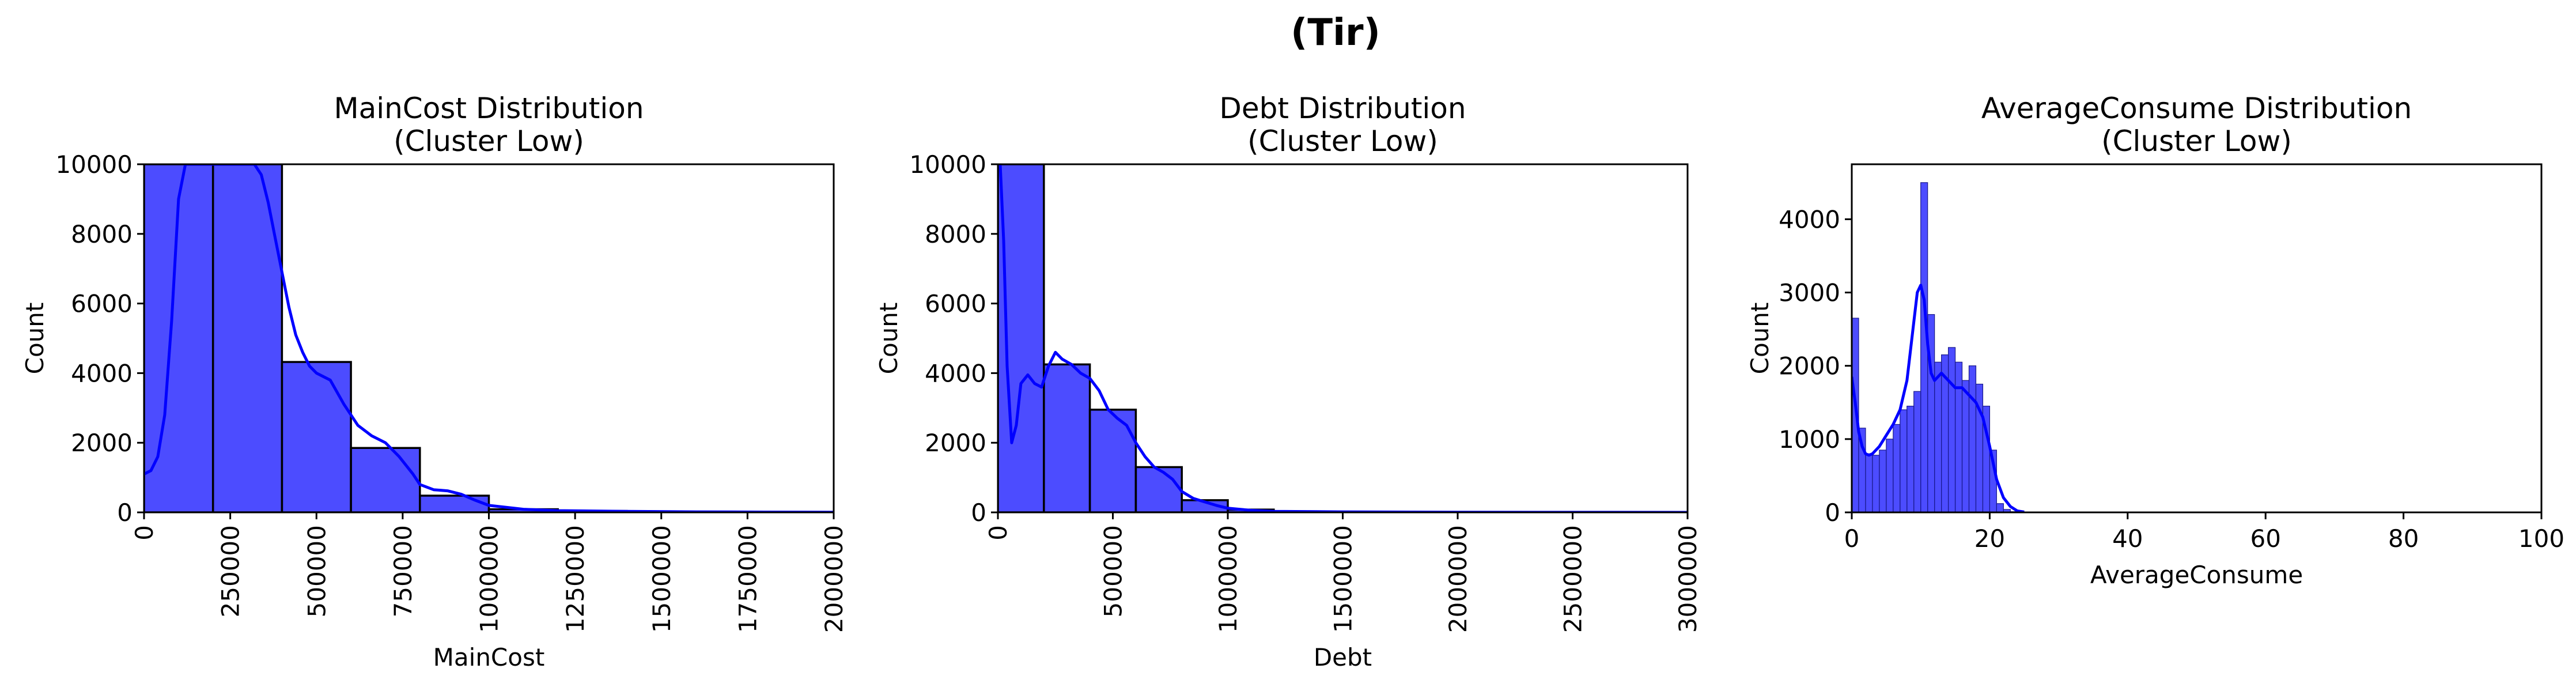 The height and width of the screenshot is (687, 2576). Describe the element at coordinates (1688, 579) in the screenshot. I see `x-tick-label: 3000000` at that location.